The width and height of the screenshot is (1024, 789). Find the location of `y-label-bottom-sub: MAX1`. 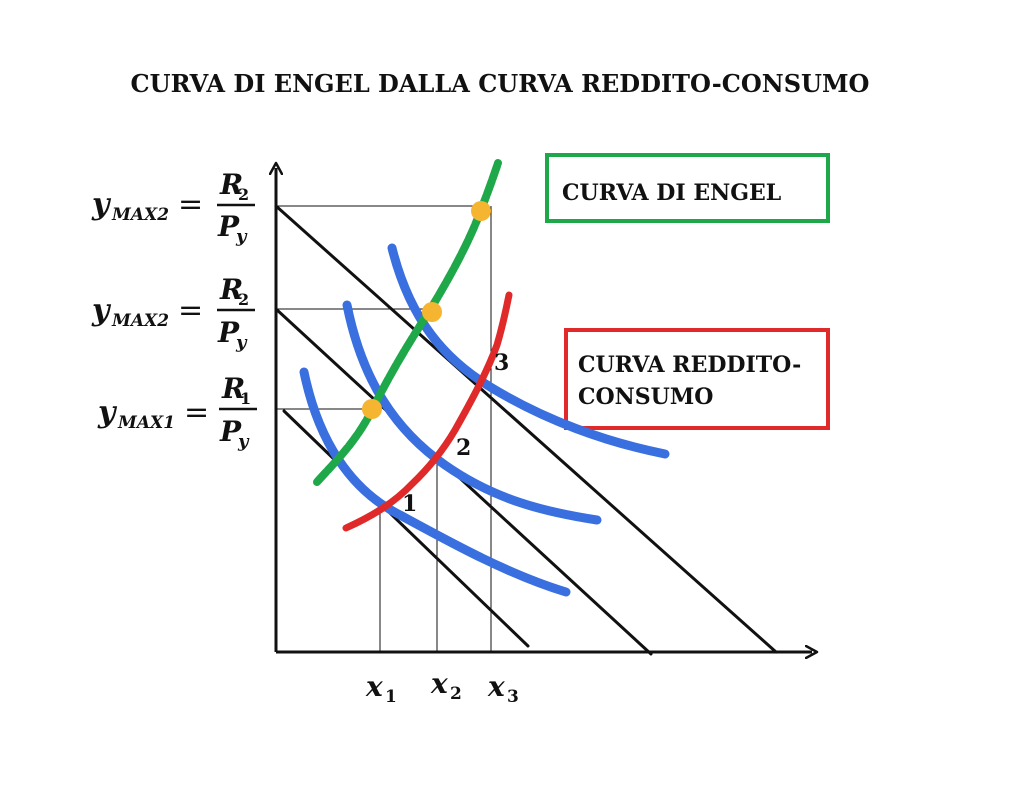

y-label-bottom-sub: MAX1 is located at coordinates (146, 423).